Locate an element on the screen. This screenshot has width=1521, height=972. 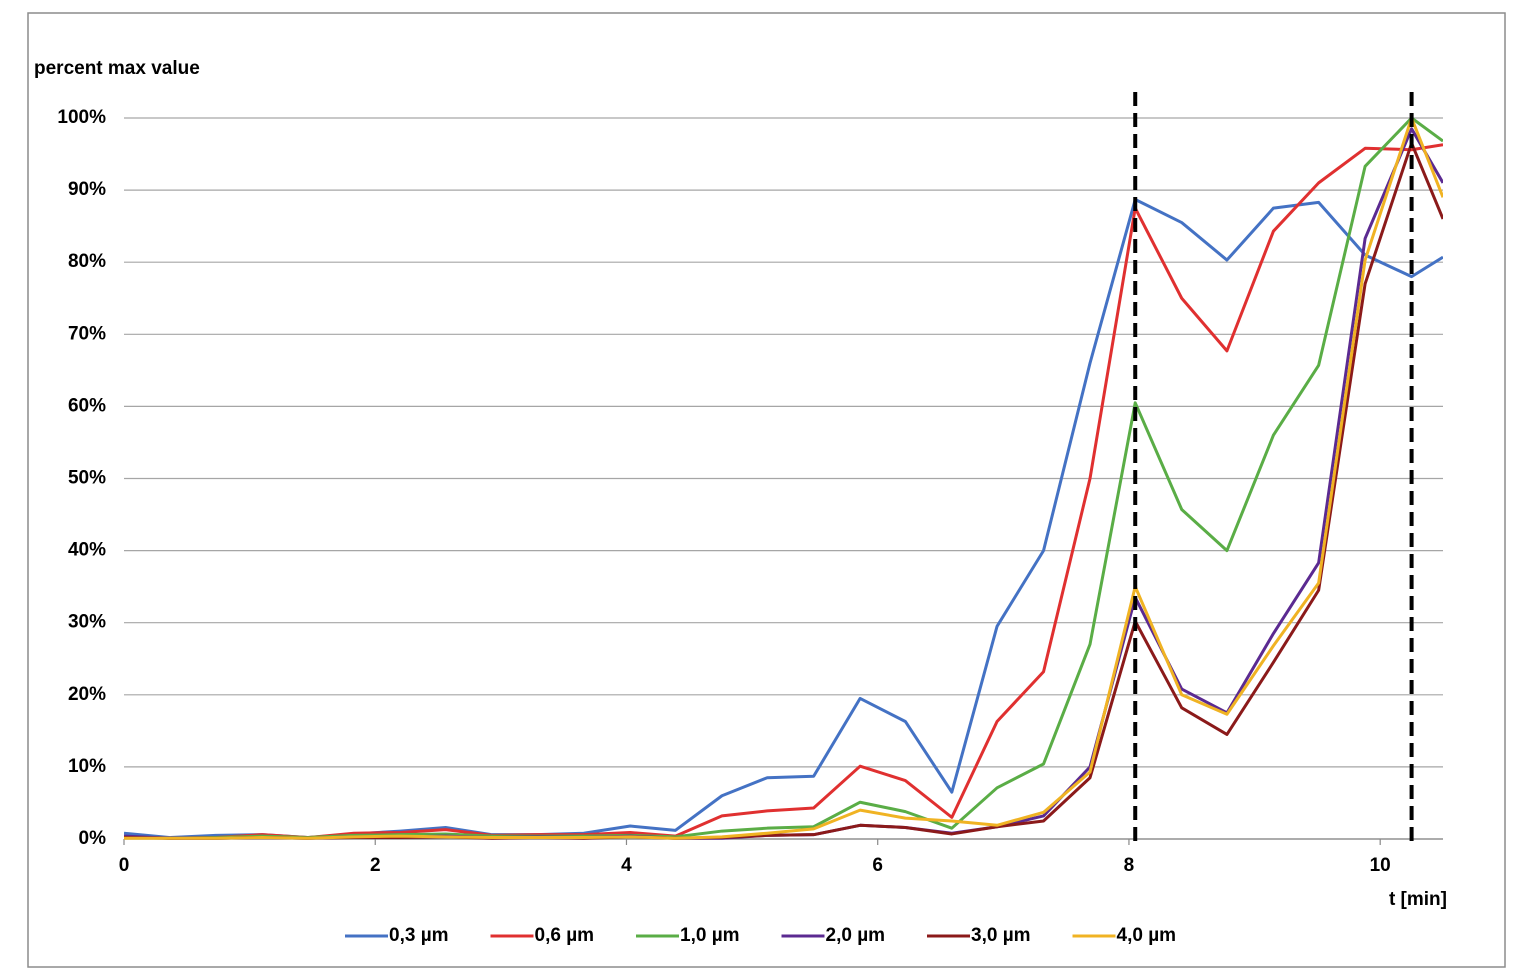
x-tick-label: 6 is located at coordinates (877, 865).